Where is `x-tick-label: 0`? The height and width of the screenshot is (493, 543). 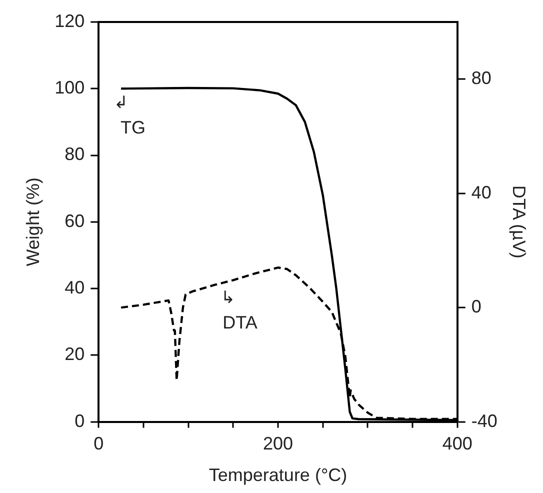 x-tick-label: 0 is located at coordinates (99, 444).